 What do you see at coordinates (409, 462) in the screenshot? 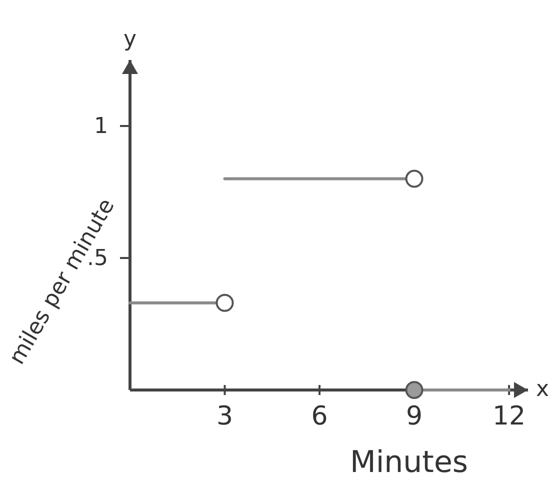
I see `x-axis-title: Minutes` at bounding box center [409, 462].